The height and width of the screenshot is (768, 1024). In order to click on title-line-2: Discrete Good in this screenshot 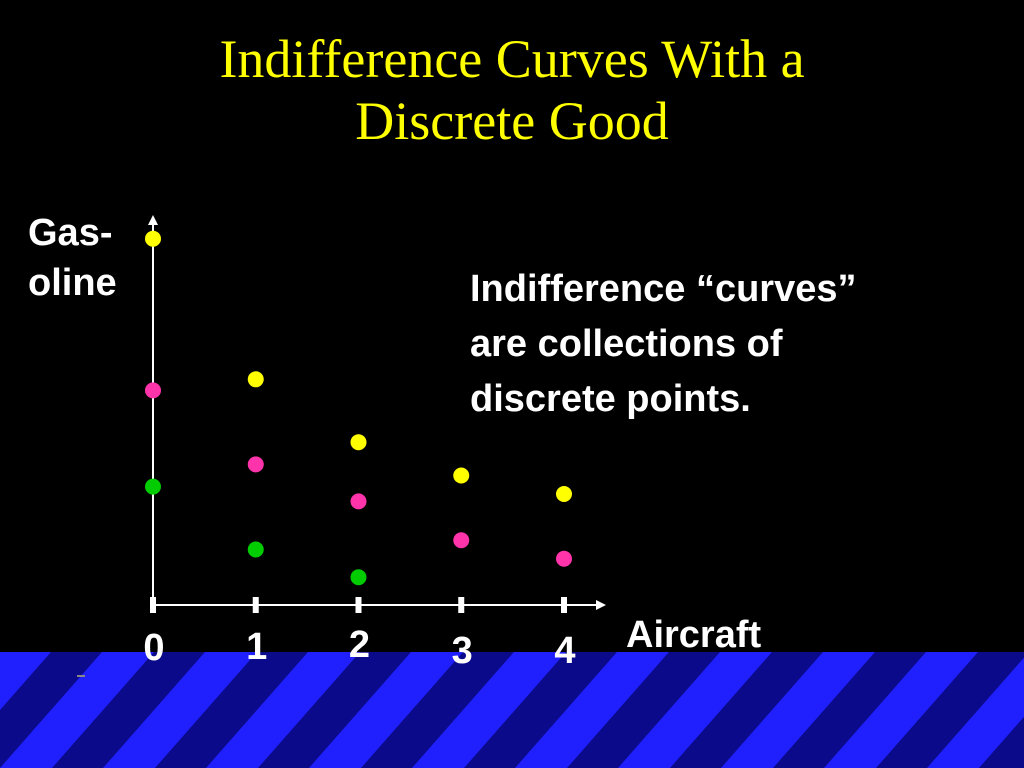, I will do `click(512, 121)`.